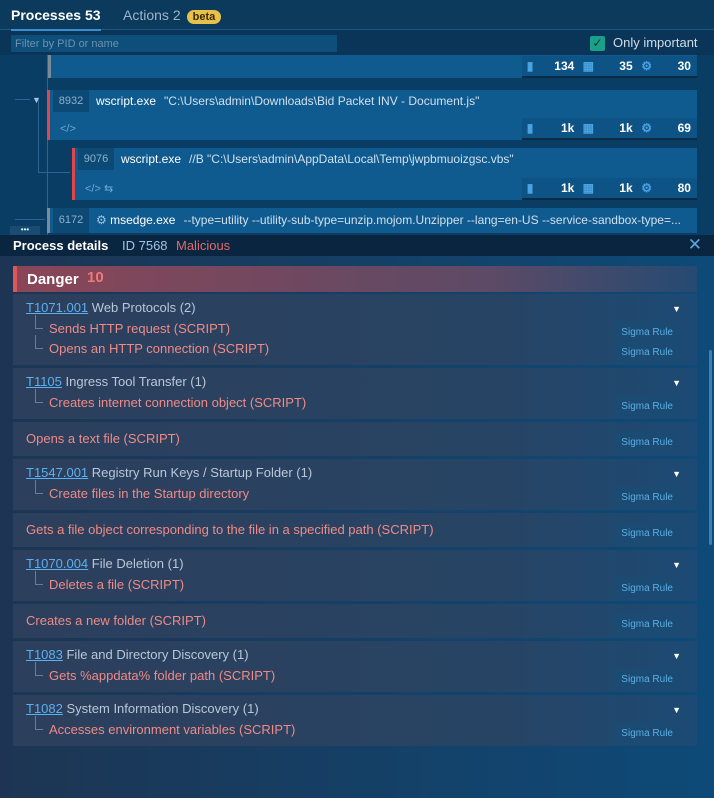  I want to click on process-stats: ▮ 134 ▦ 35 ⚙ 30, so click(609, 67).